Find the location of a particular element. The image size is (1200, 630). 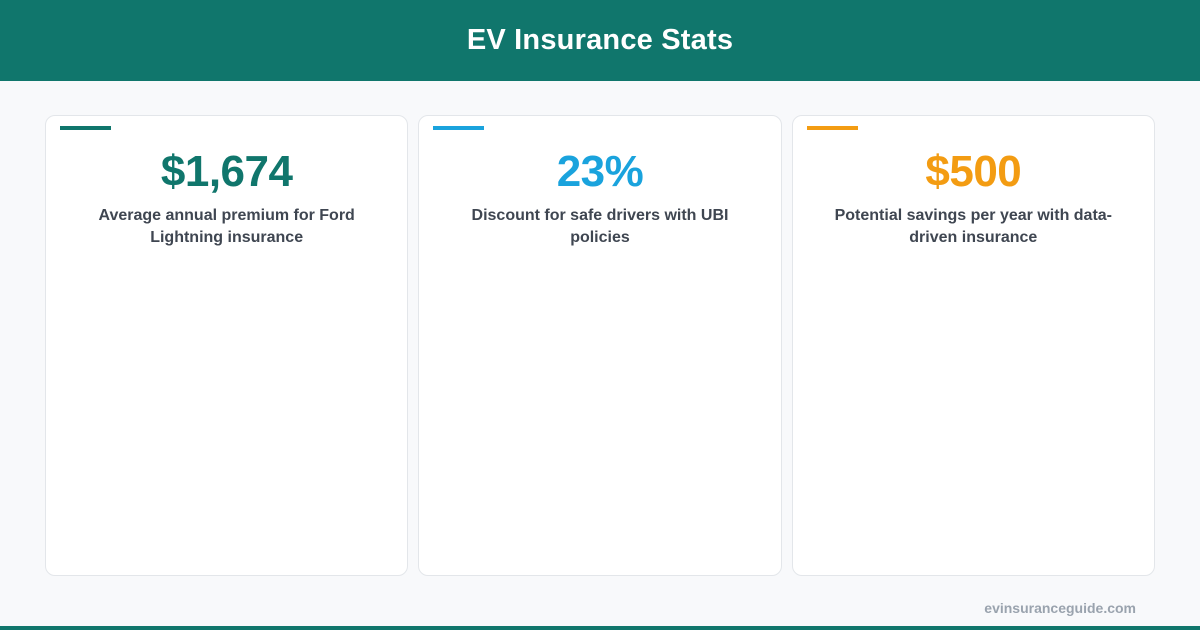

header-banner: EV Insurance Stats is located at coordinates (600, 40).